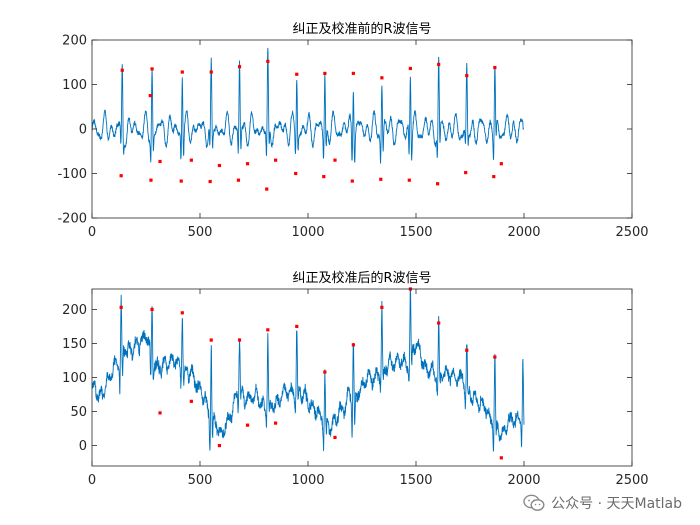 This screenshot has height=525, width=700. I want to click on watermark: 公众号 · 天天Matlab, so click(602, 503).